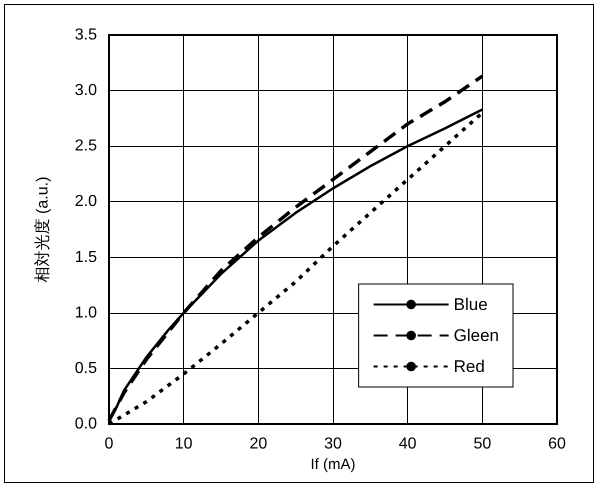 The height and width of the screenshot is (489, 600). What do you see at coordinates (333, 464) in the screenshot?
I see `x-axis-title: If (mA)` at bounding box center [333, 464].